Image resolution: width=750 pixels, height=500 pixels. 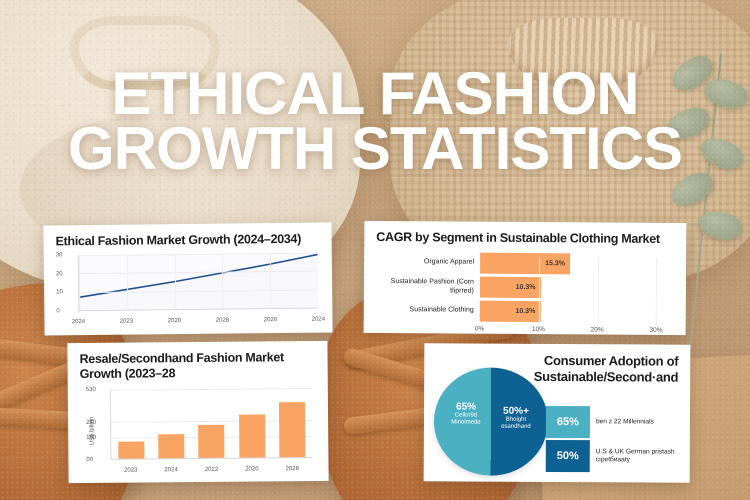 I want to click on pie-legend-value: 50%, so click(x=567, y=456).